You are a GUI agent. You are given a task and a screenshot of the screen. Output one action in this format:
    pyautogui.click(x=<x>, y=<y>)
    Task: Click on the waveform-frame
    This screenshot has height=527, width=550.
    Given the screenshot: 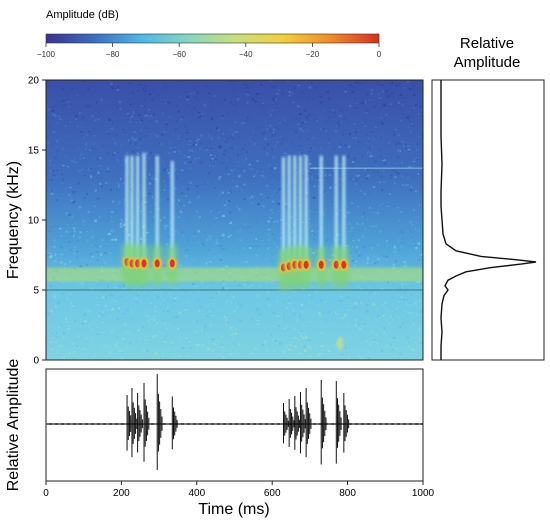 What is the action you would take?
    pyautogui.click(x=234, y=425)
    